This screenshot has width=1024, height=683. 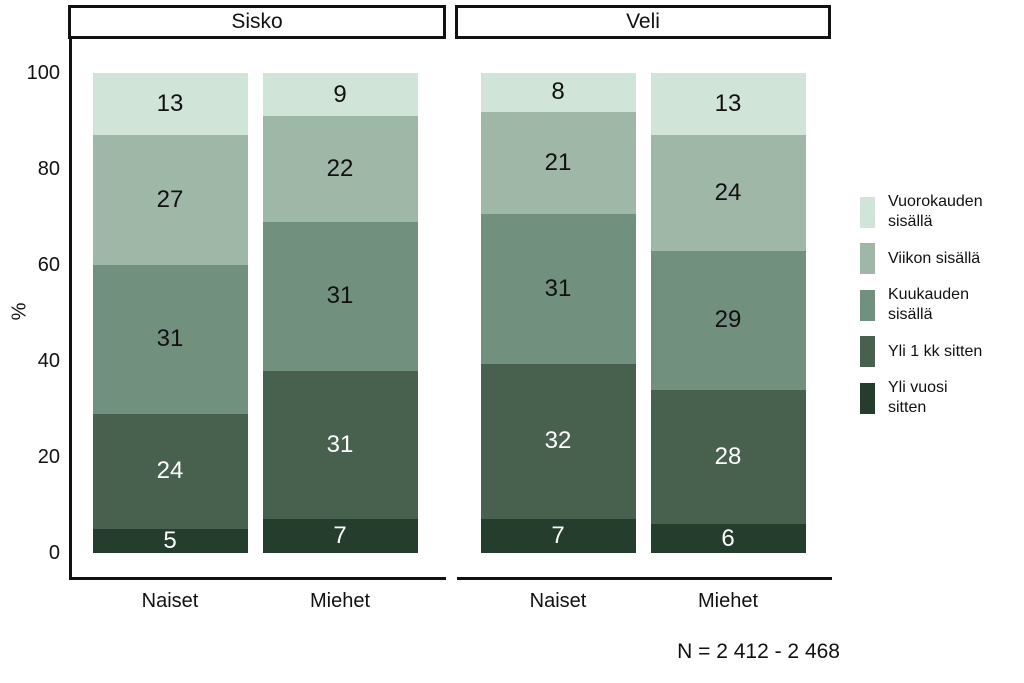 What do you see at coordinates (935, 211) in the screenshot?
I see `legend-label: Vuorokauden sisällä` at bounding box center [935, 211].